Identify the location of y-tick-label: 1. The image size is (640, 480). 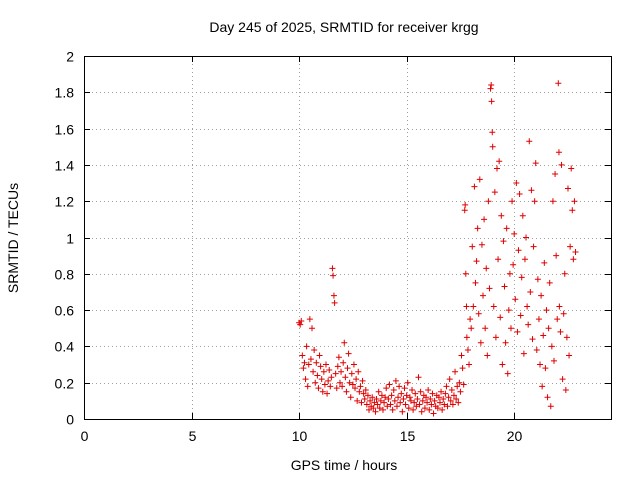
(70, 239).